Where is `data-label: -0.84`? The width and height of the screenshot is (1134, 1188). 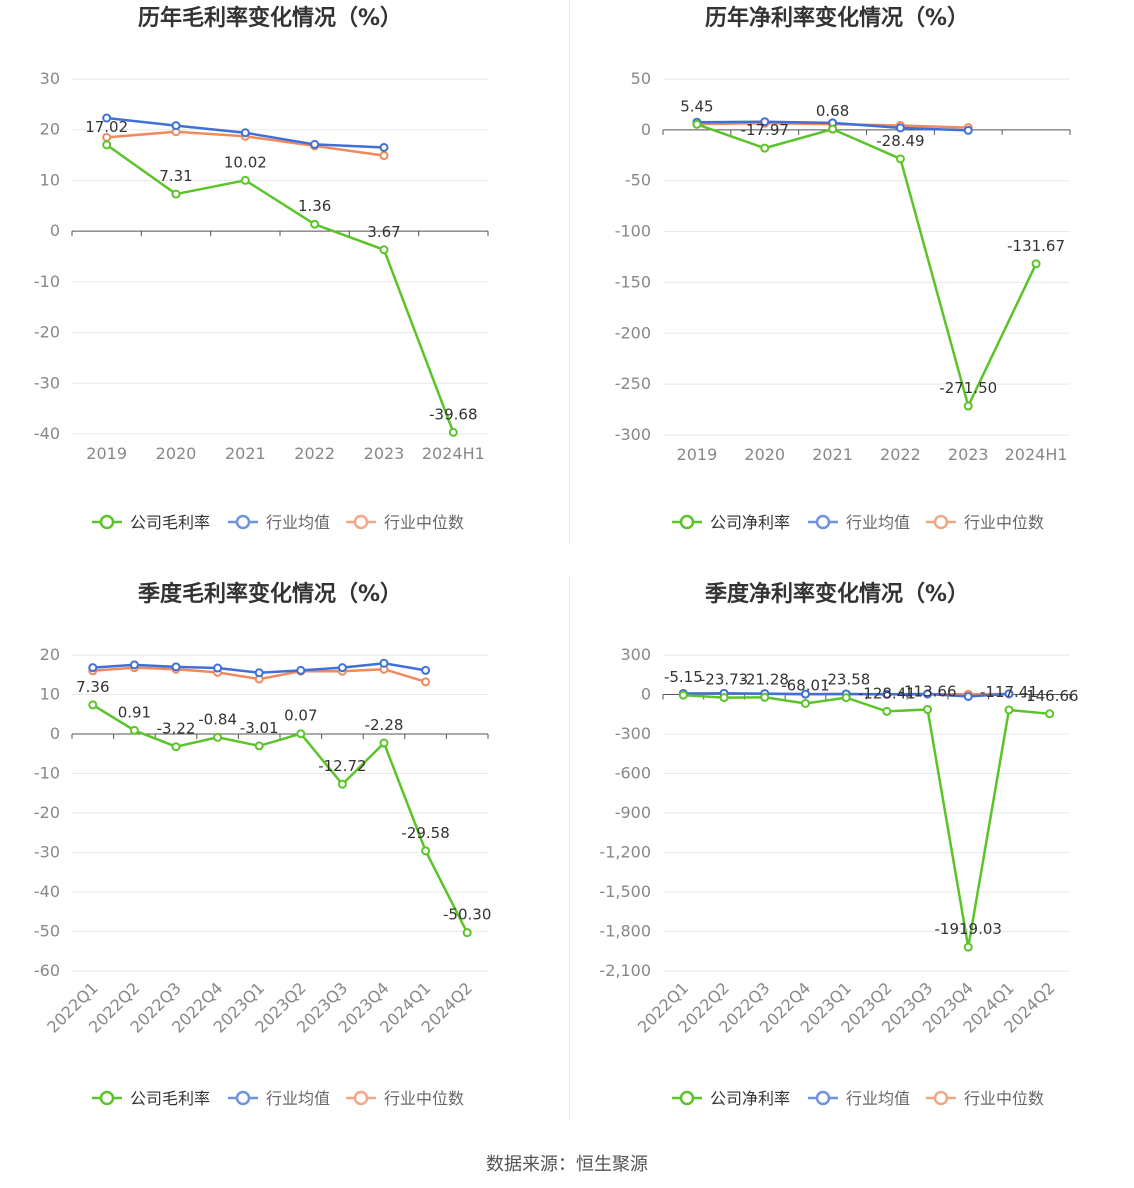 data-label: -0.84 is located at coordinates (217, 719).